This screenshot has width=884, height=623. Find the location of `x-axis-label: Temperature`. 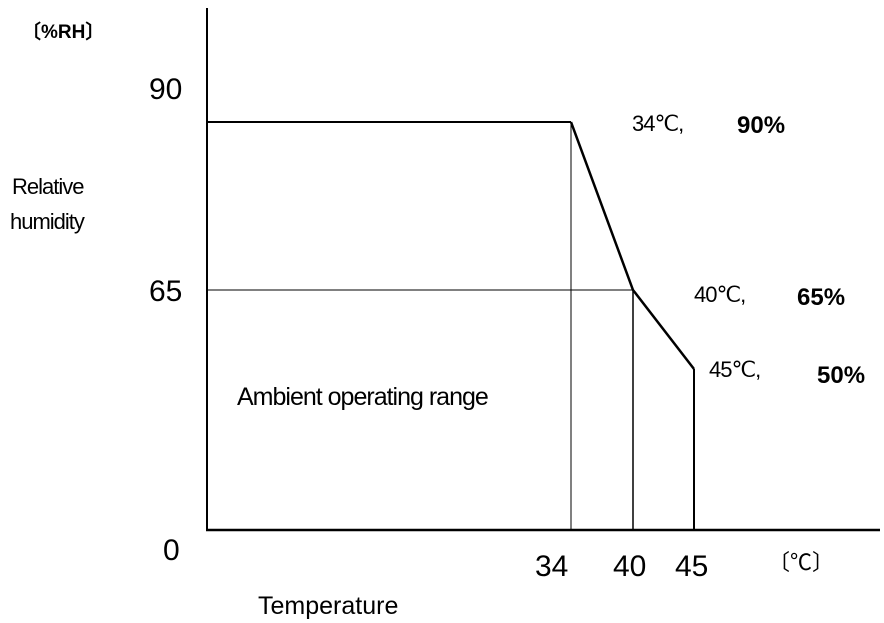

x-axis-label: Temperature is located at coordinates (328, 606).